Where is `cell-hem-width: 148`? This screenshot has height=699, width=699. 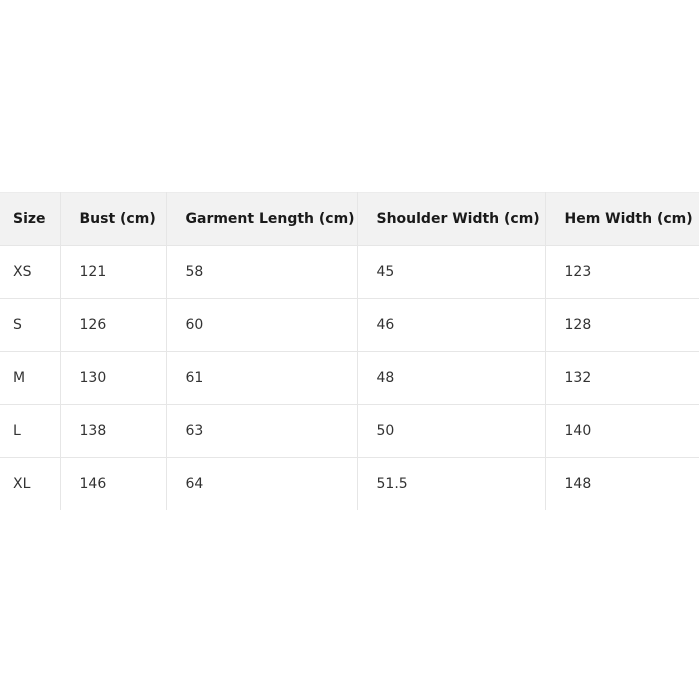
cell-hem-width: 148 is located at coordinates (578, 484).